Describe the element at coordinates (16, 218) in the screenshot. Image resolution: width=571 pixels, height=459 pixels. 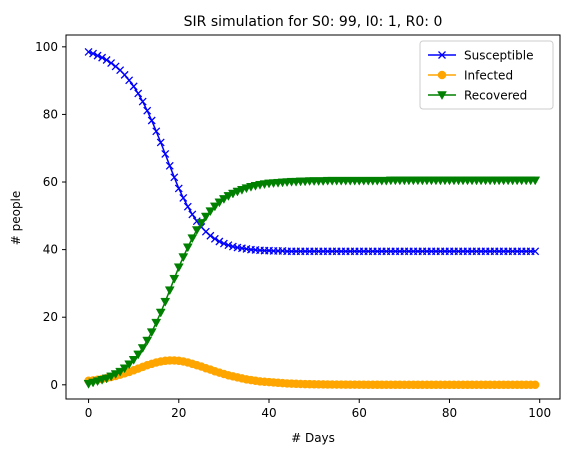
I see `y-axis-label: # people` at that location.